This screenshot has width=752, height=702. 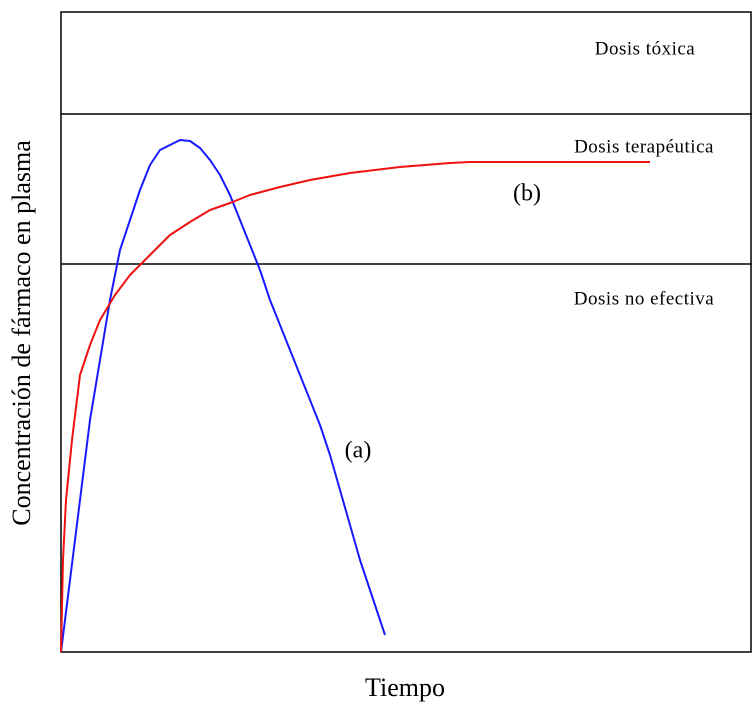 I want to click on region-label: Dosis tóxica, so click(x=645, y=48).